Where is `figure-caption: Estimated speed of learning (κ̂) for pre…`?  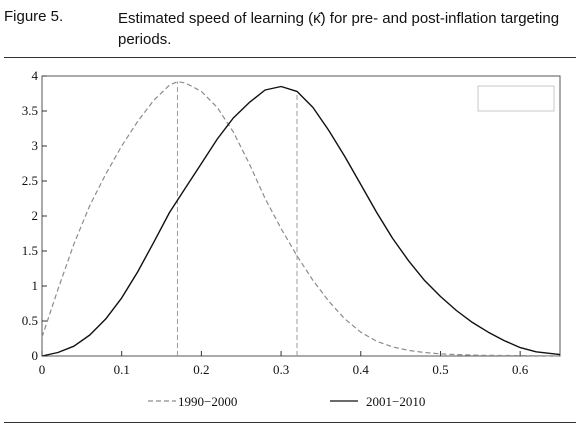 figure-caption: Estimated speed of learning (κ̂) for pre… is located at coordinates (339, 29).